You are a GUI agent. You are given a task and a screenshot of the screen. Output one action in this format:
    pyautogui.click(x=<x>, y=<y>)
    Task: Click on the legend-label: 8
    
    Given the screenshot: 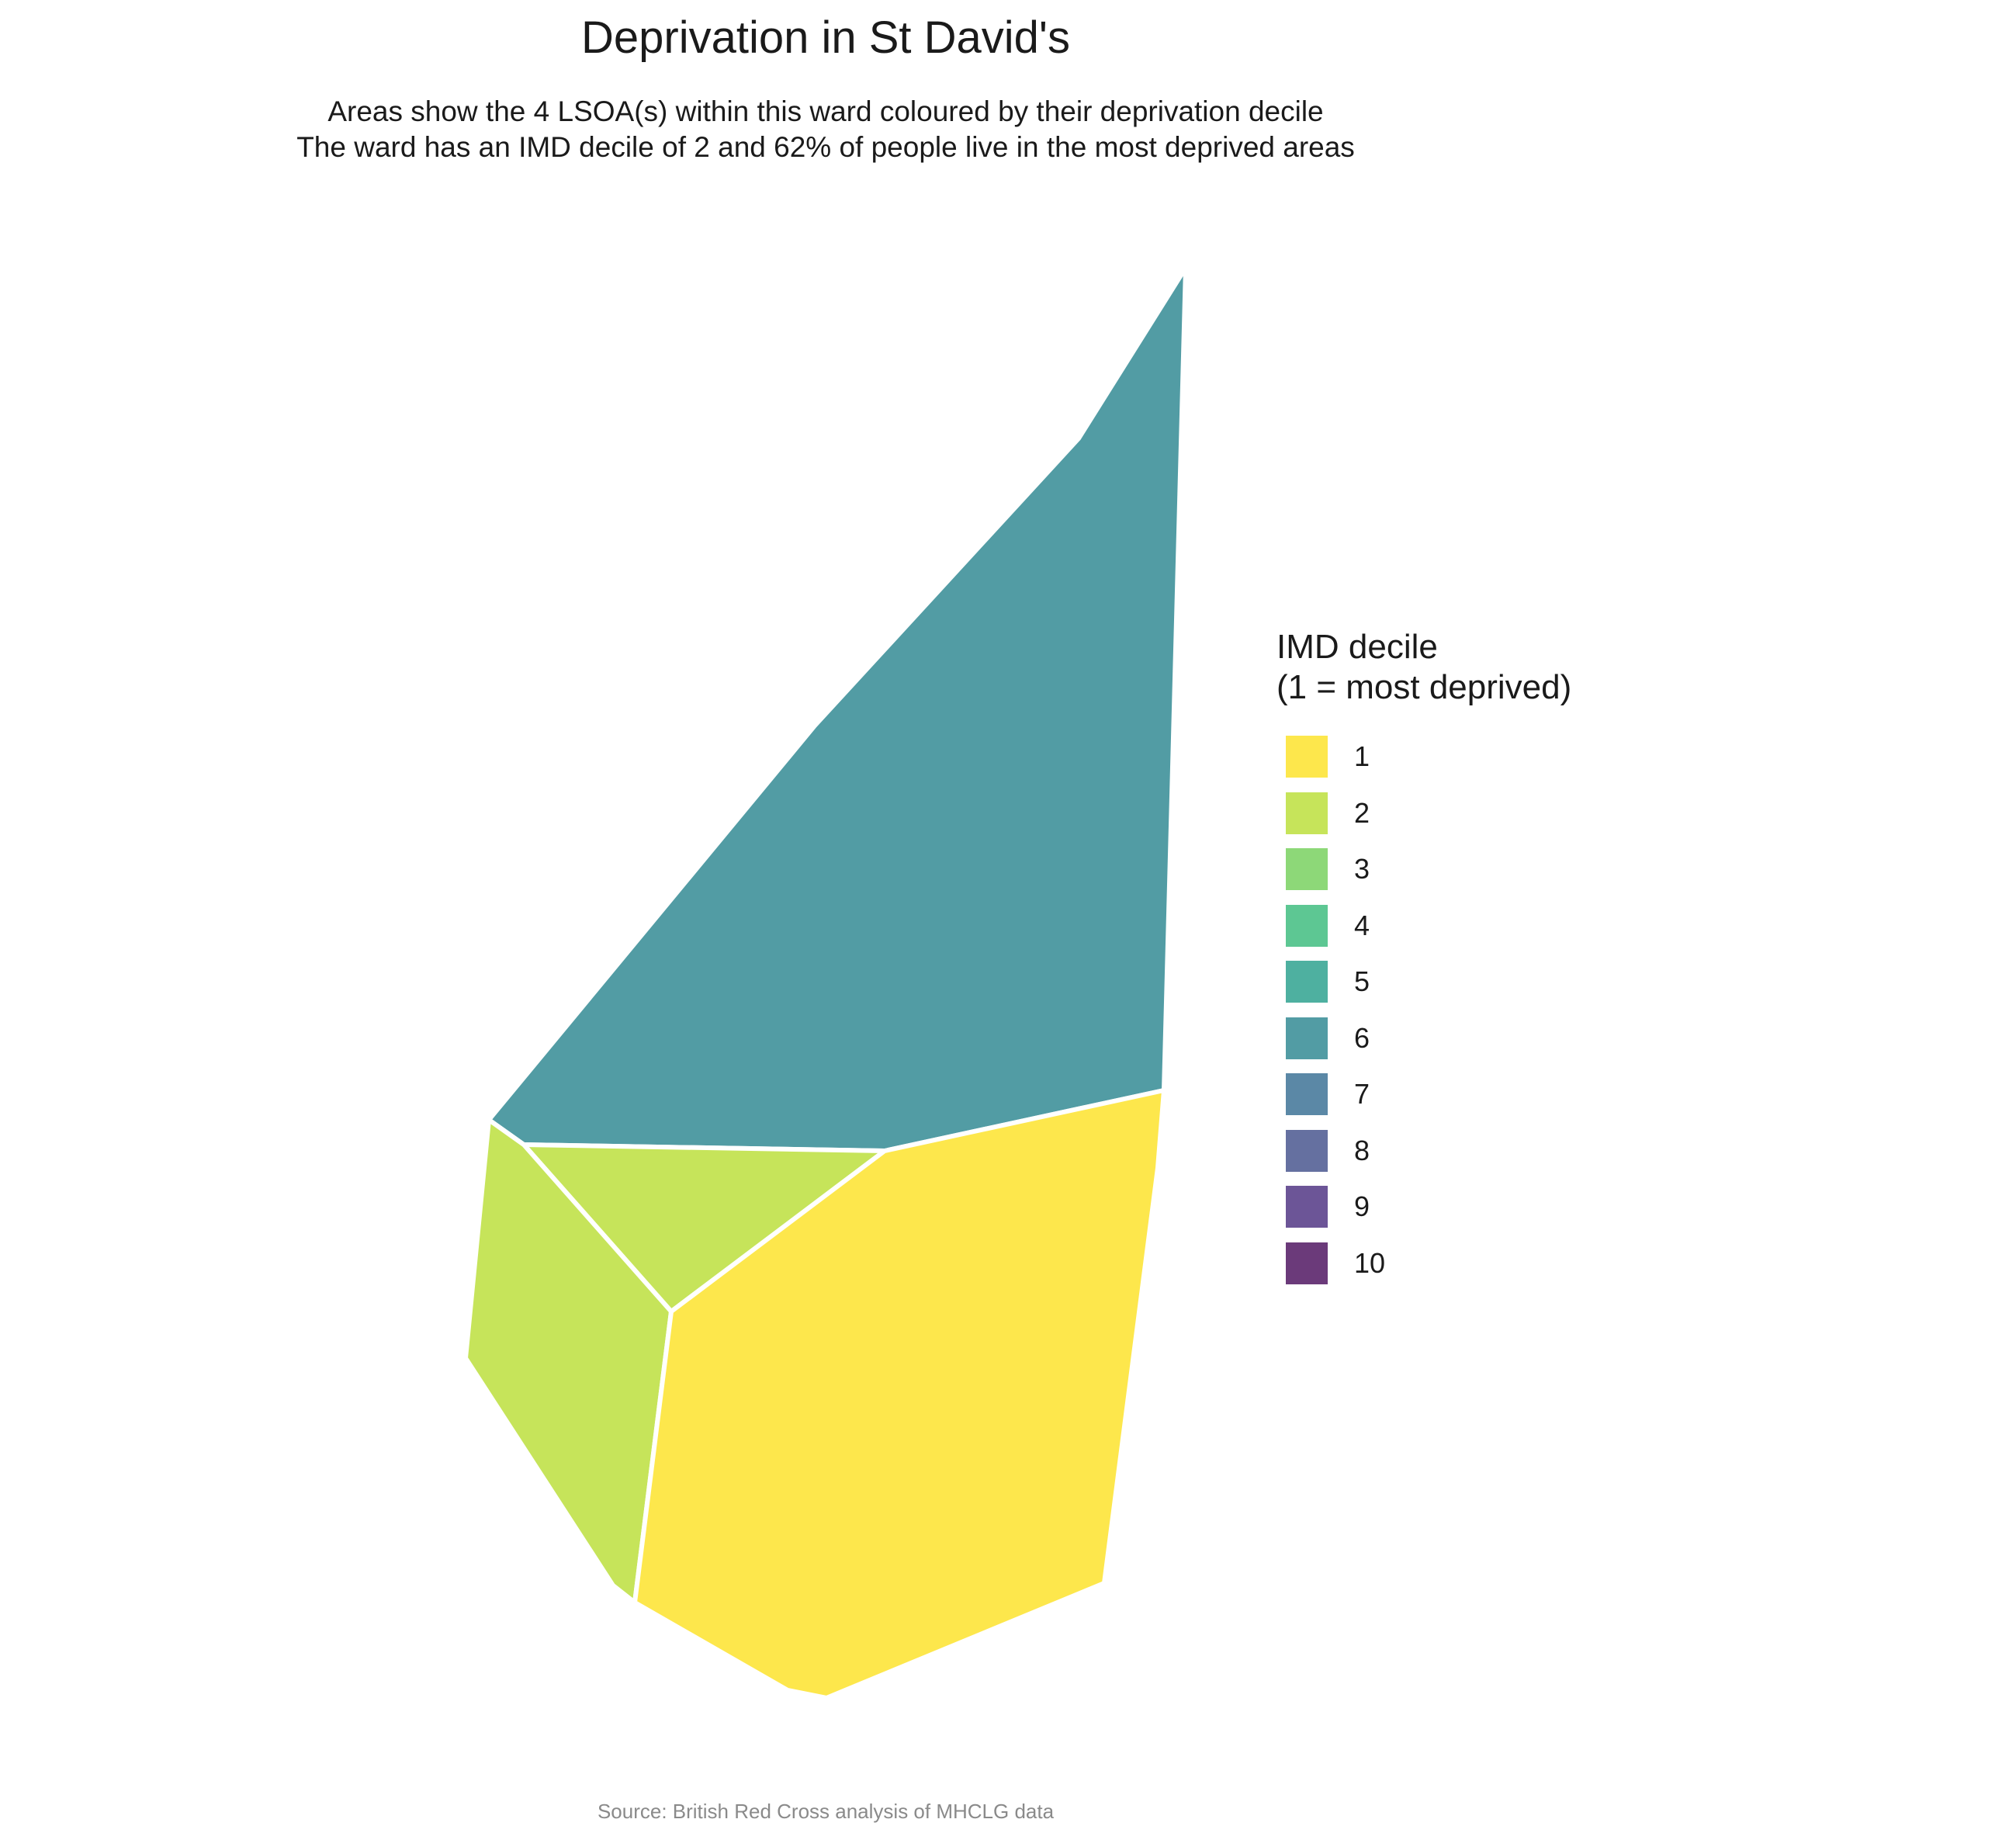 What is the action you would take?
    pyautogui.click(x=1362, y=1150)
    